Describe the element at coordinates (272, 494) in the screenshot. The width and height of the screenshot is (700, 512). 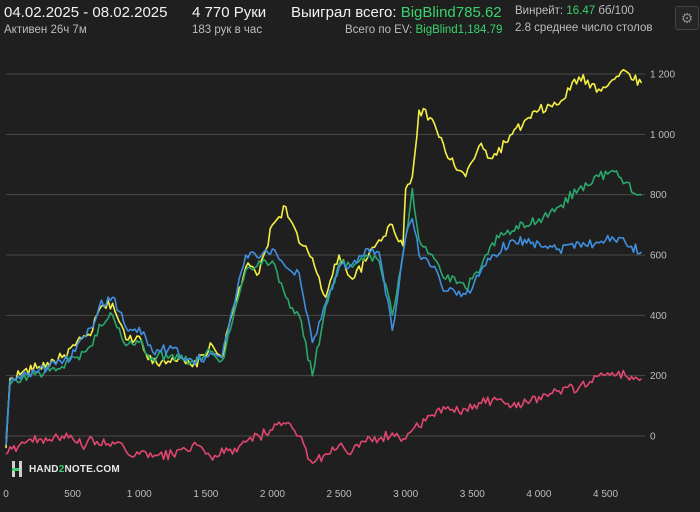
I see `x-tick-label: 2 000` at that location.